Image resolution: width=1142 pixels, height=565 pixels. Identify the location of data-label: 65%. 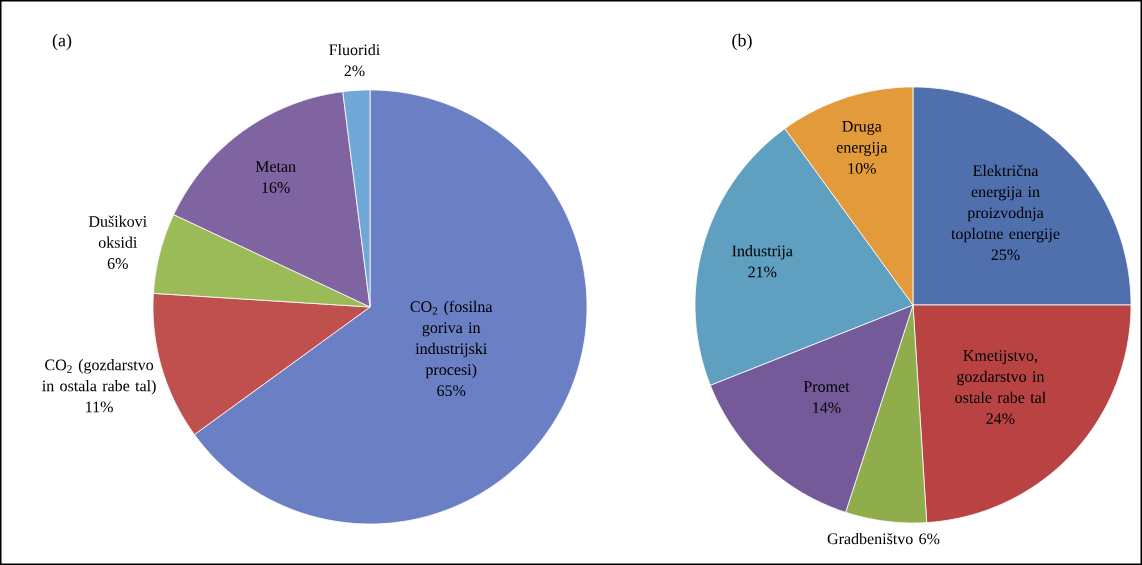
(451, 391).